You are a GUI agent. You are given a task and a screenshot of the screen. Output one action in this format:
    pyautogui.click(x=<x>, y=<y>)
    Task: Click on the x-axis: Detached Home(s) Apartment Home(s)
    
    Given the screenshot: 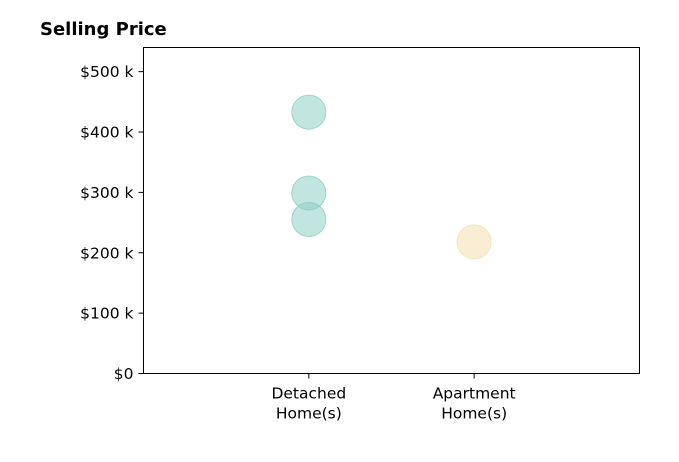 What is the action you would take?
    pyautogui.click(x=393, y=398)
    